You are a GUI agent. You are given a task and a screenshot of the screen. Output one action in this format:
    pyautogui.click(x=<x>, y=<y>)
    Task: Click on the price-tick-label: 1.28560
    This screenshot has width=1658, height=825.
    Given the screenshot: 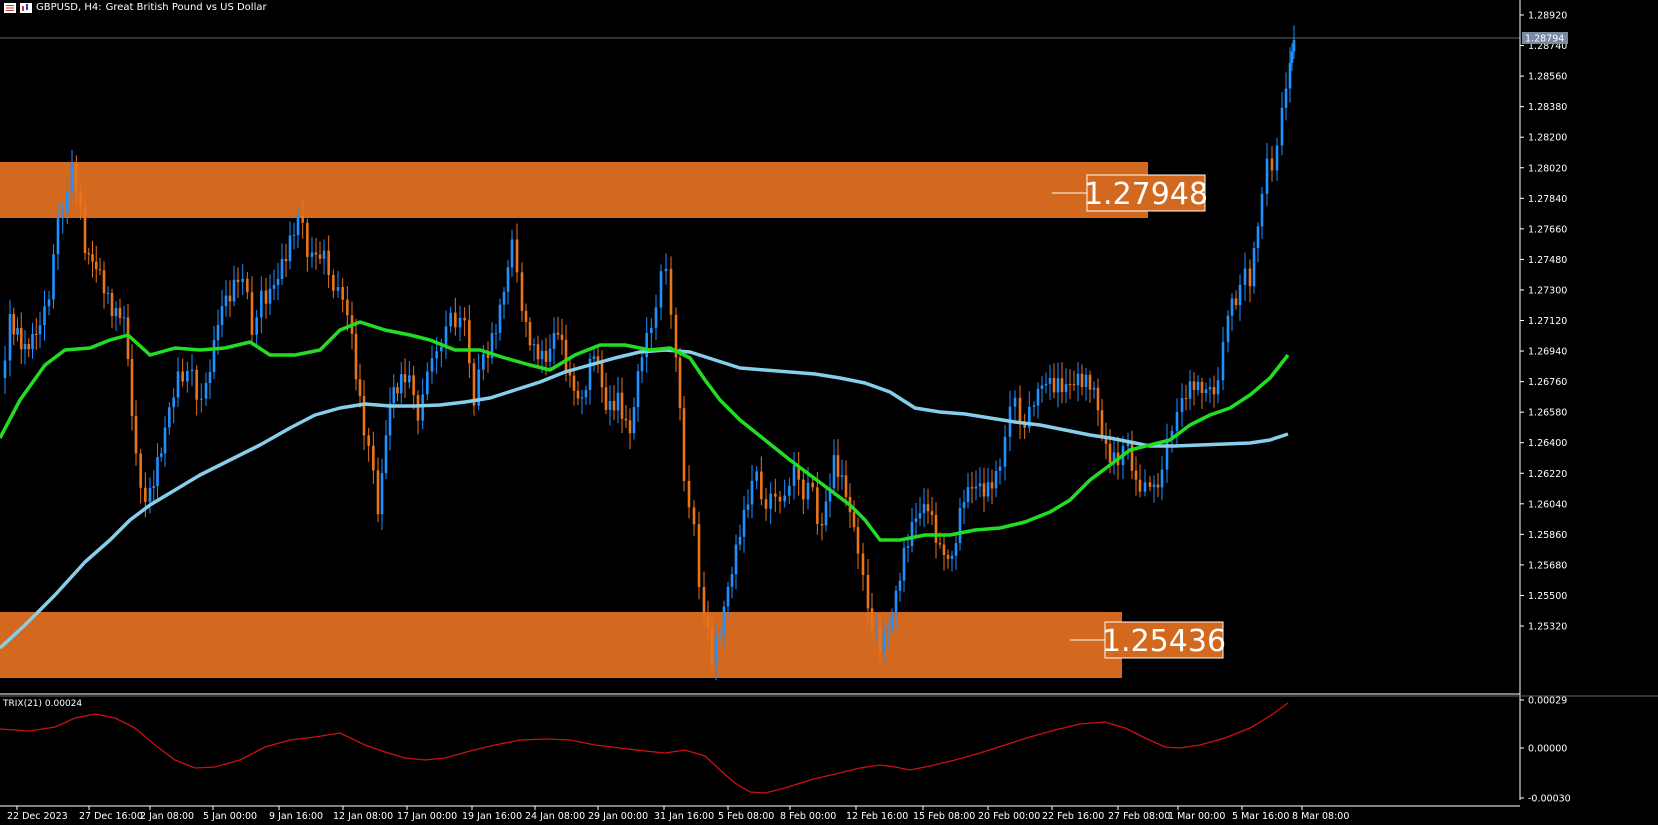 What is the action you would take?
    pyautogui.click(x=1547, y=77)
    